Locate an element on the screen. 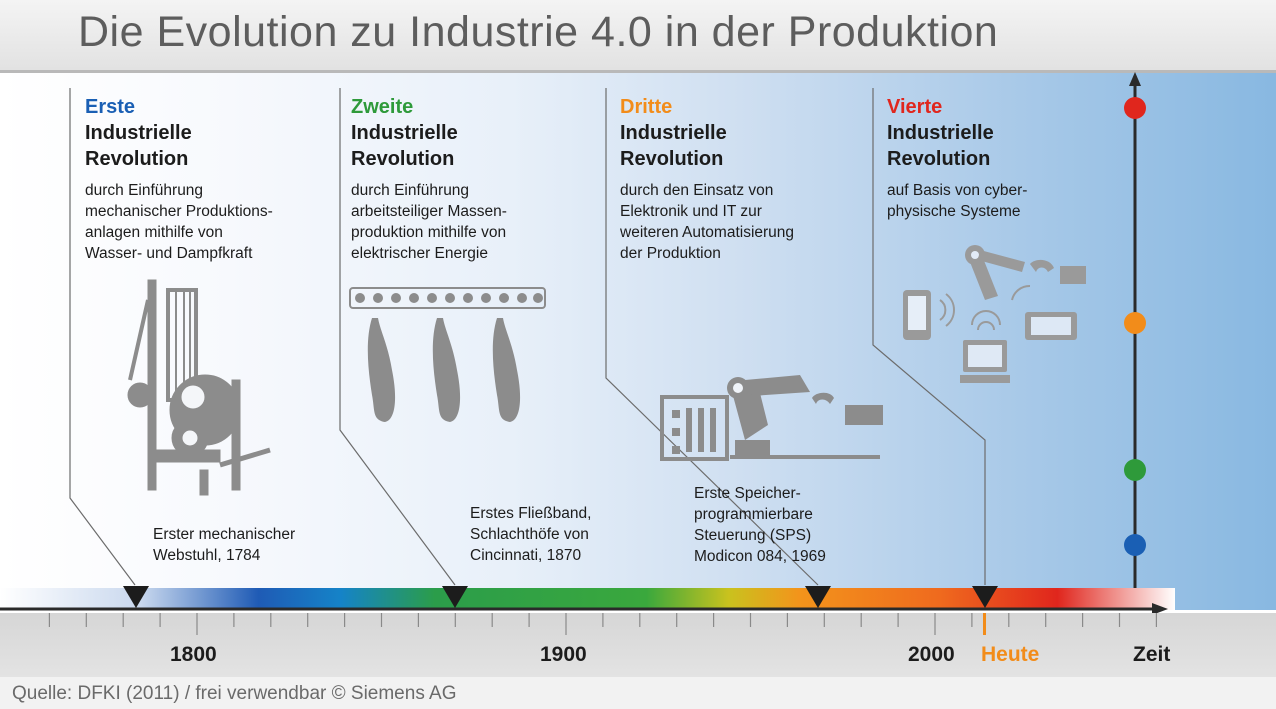 This screenshot has height=709, width=1276. description-line: auf Basis von cyber- is located at coordinates (957, 190).